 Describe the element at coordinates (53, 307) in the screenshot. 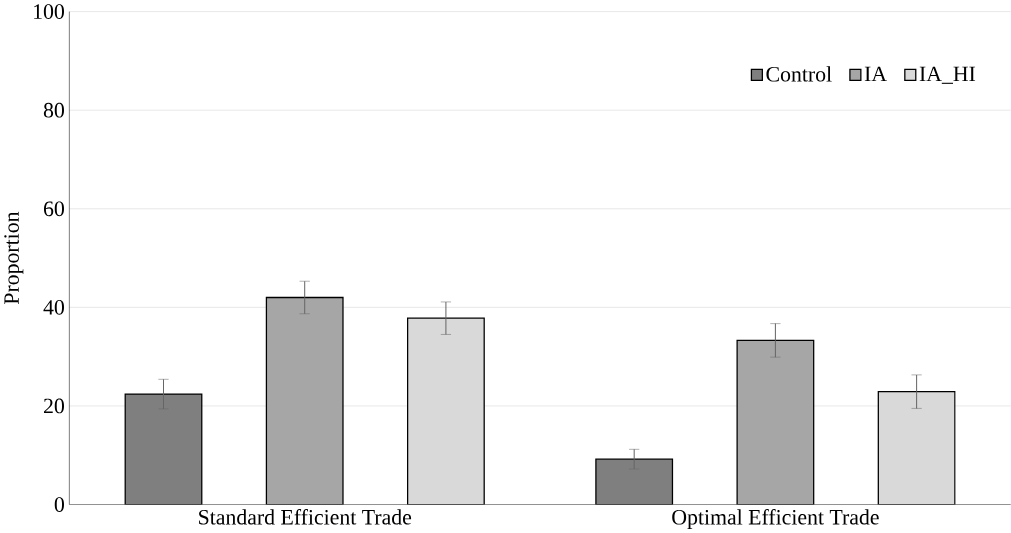

I see `y-tick-label: 40` at that location.